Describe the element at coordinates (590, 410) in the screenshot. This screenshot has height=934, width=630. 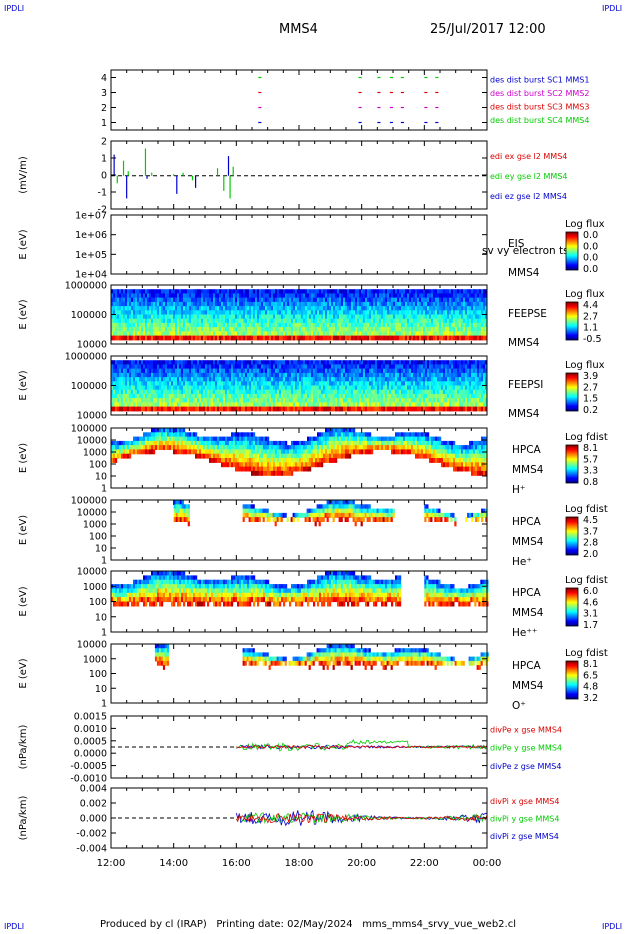
I see `colorbar-tick-label: 0.2` at that location.